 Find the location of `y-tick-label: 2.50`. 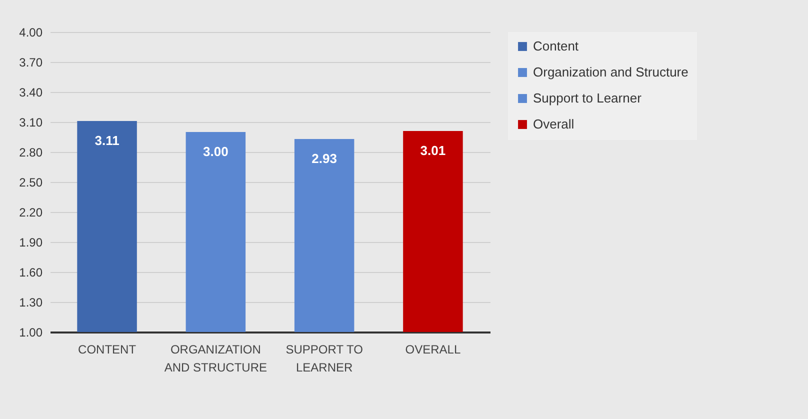

y-tick-label: 2.50 is located at coordinates (31, 183).